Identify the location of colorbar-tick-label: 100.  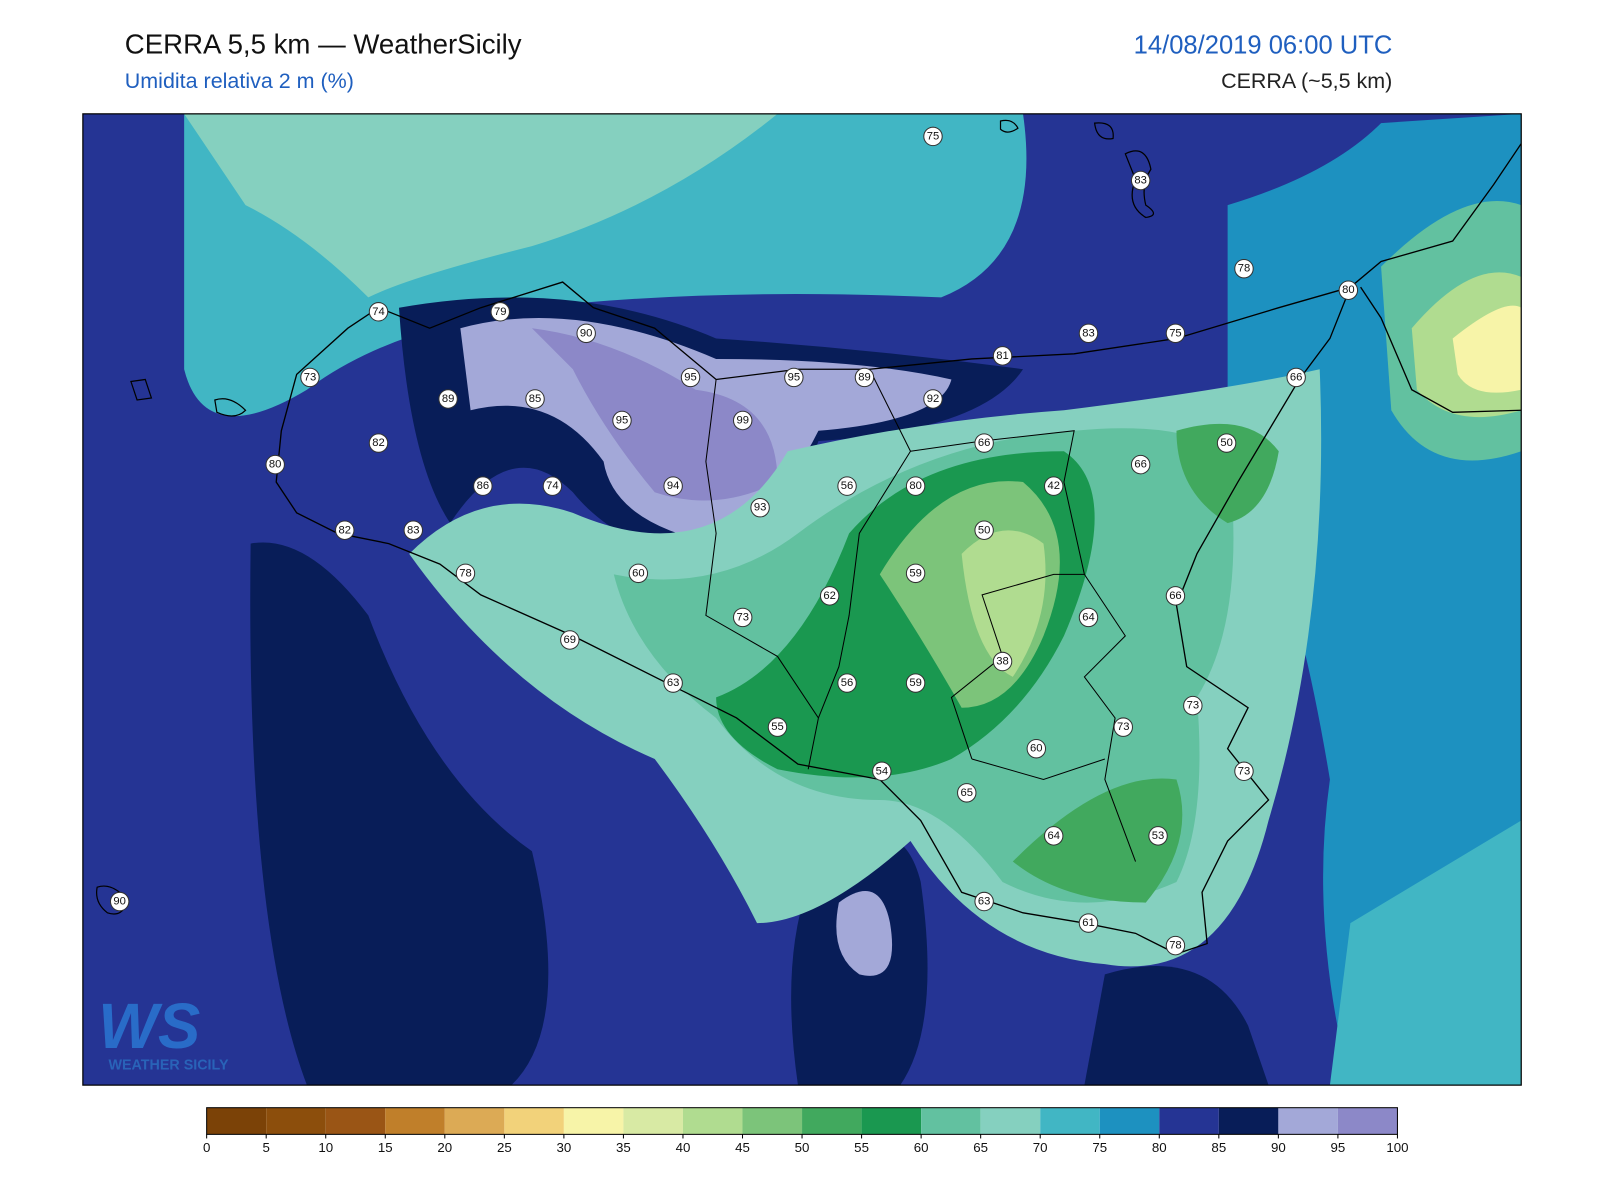
(1397, 1147).